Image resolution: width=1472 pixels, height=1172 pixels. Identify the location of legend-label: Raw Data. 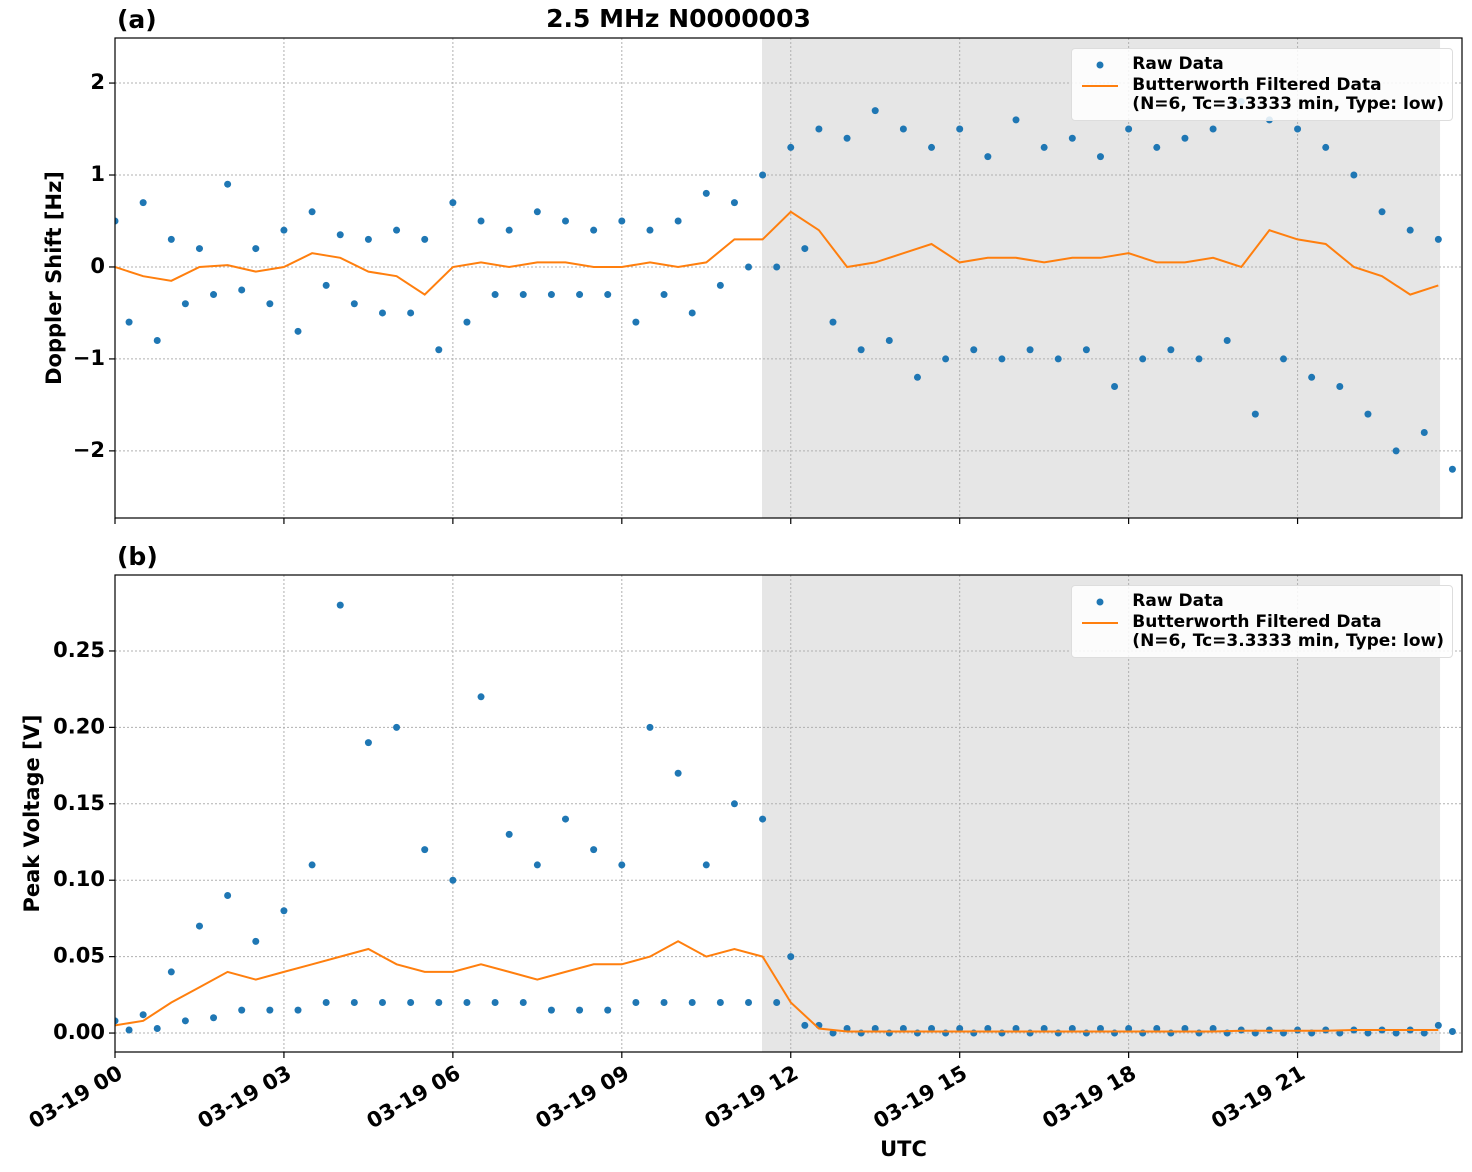
(1178, 64).